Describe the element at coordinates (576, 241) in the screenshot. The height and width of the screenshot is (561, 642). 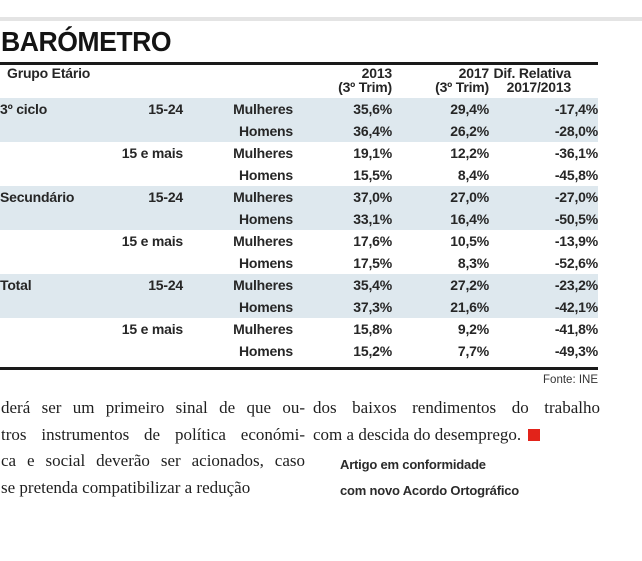
I see `cell-dif: -13,9%` at that location.